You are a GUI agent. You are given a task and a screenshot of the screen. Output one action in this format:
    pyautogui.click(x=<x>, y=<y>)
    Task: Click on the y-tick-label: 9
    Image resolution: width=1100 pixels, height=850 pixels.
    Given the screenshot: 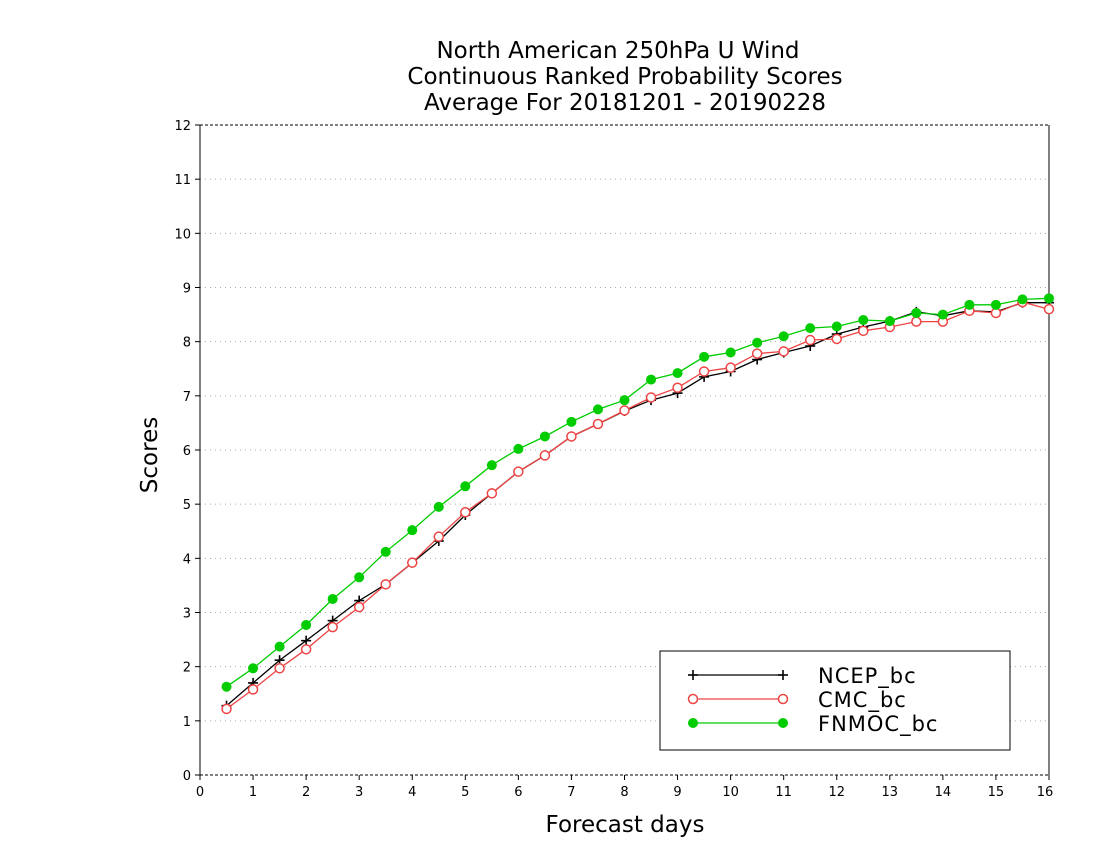 What is the action you would take?
    pyautogui.click(x=187, y=289)
    